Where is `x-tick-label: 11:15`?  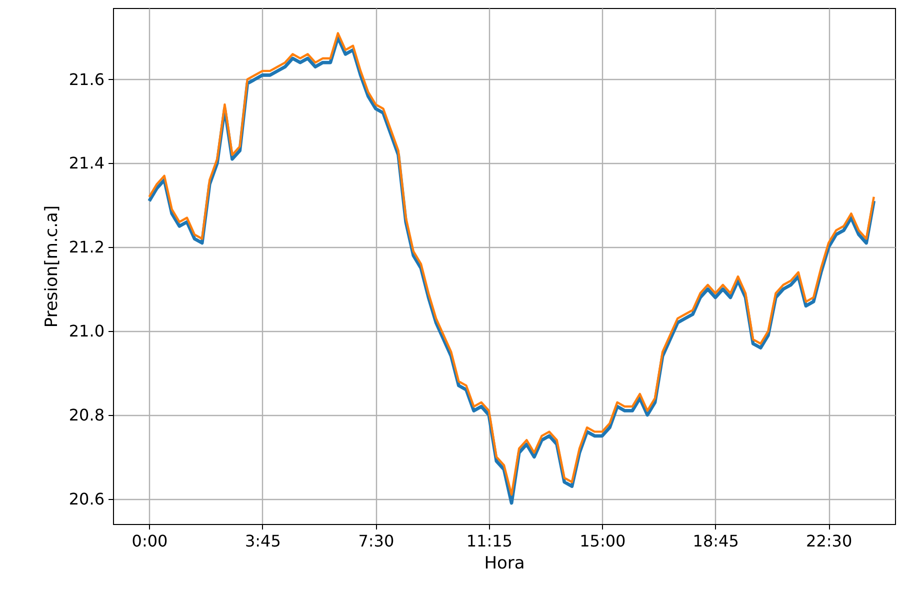
x-tick-label: 11:15 is located at coordinates (489, 541).